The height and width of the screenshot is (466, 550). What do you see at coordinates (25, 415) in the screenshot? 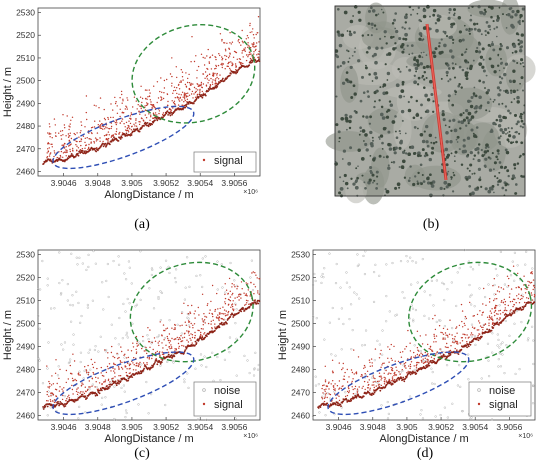
I see `y-tick-label: 2460` at bounding box center [25, 415].